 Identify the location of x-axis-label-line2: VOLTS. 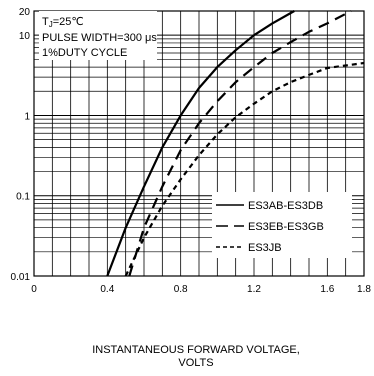
(195, 363).